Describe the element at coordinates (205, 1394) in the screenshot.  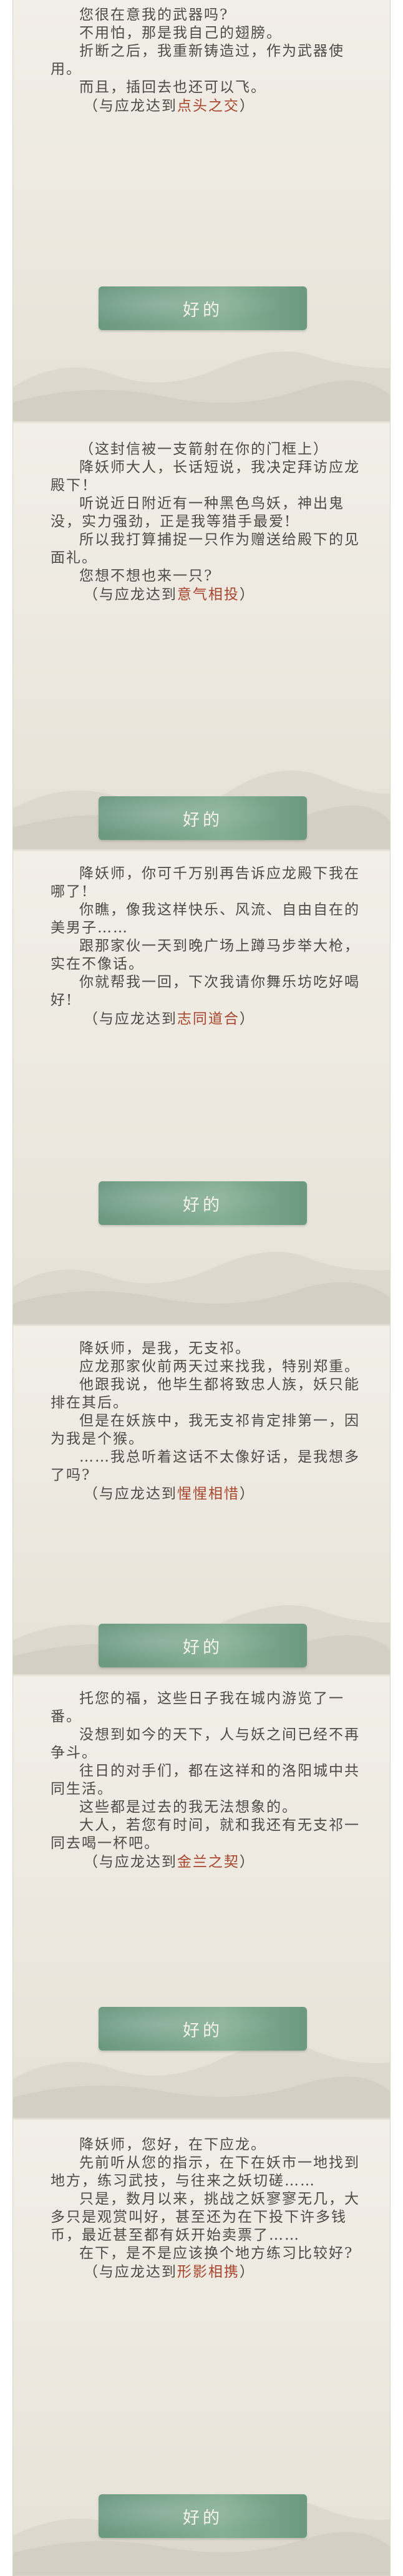
I see `dialogue-line: 他跟我说，他毕生都将致忠人族，妖只能排在其后。` at that location.